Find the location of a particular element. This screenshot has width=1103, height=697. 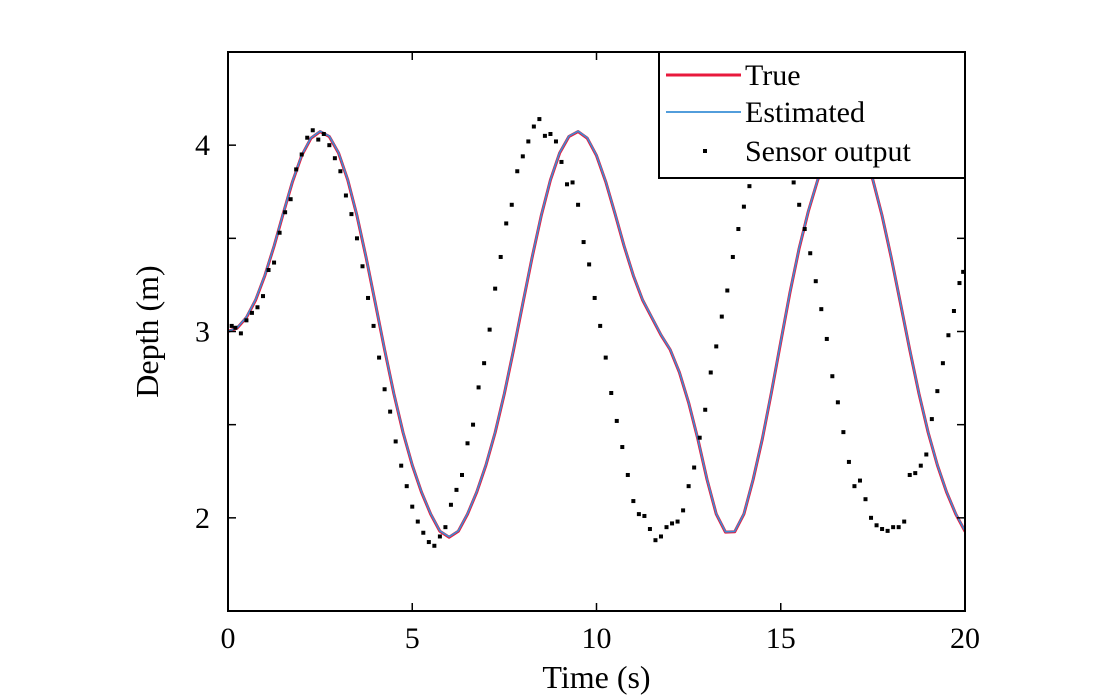

legend-label-estimated: Estimated is located at coordinates (805, 112).